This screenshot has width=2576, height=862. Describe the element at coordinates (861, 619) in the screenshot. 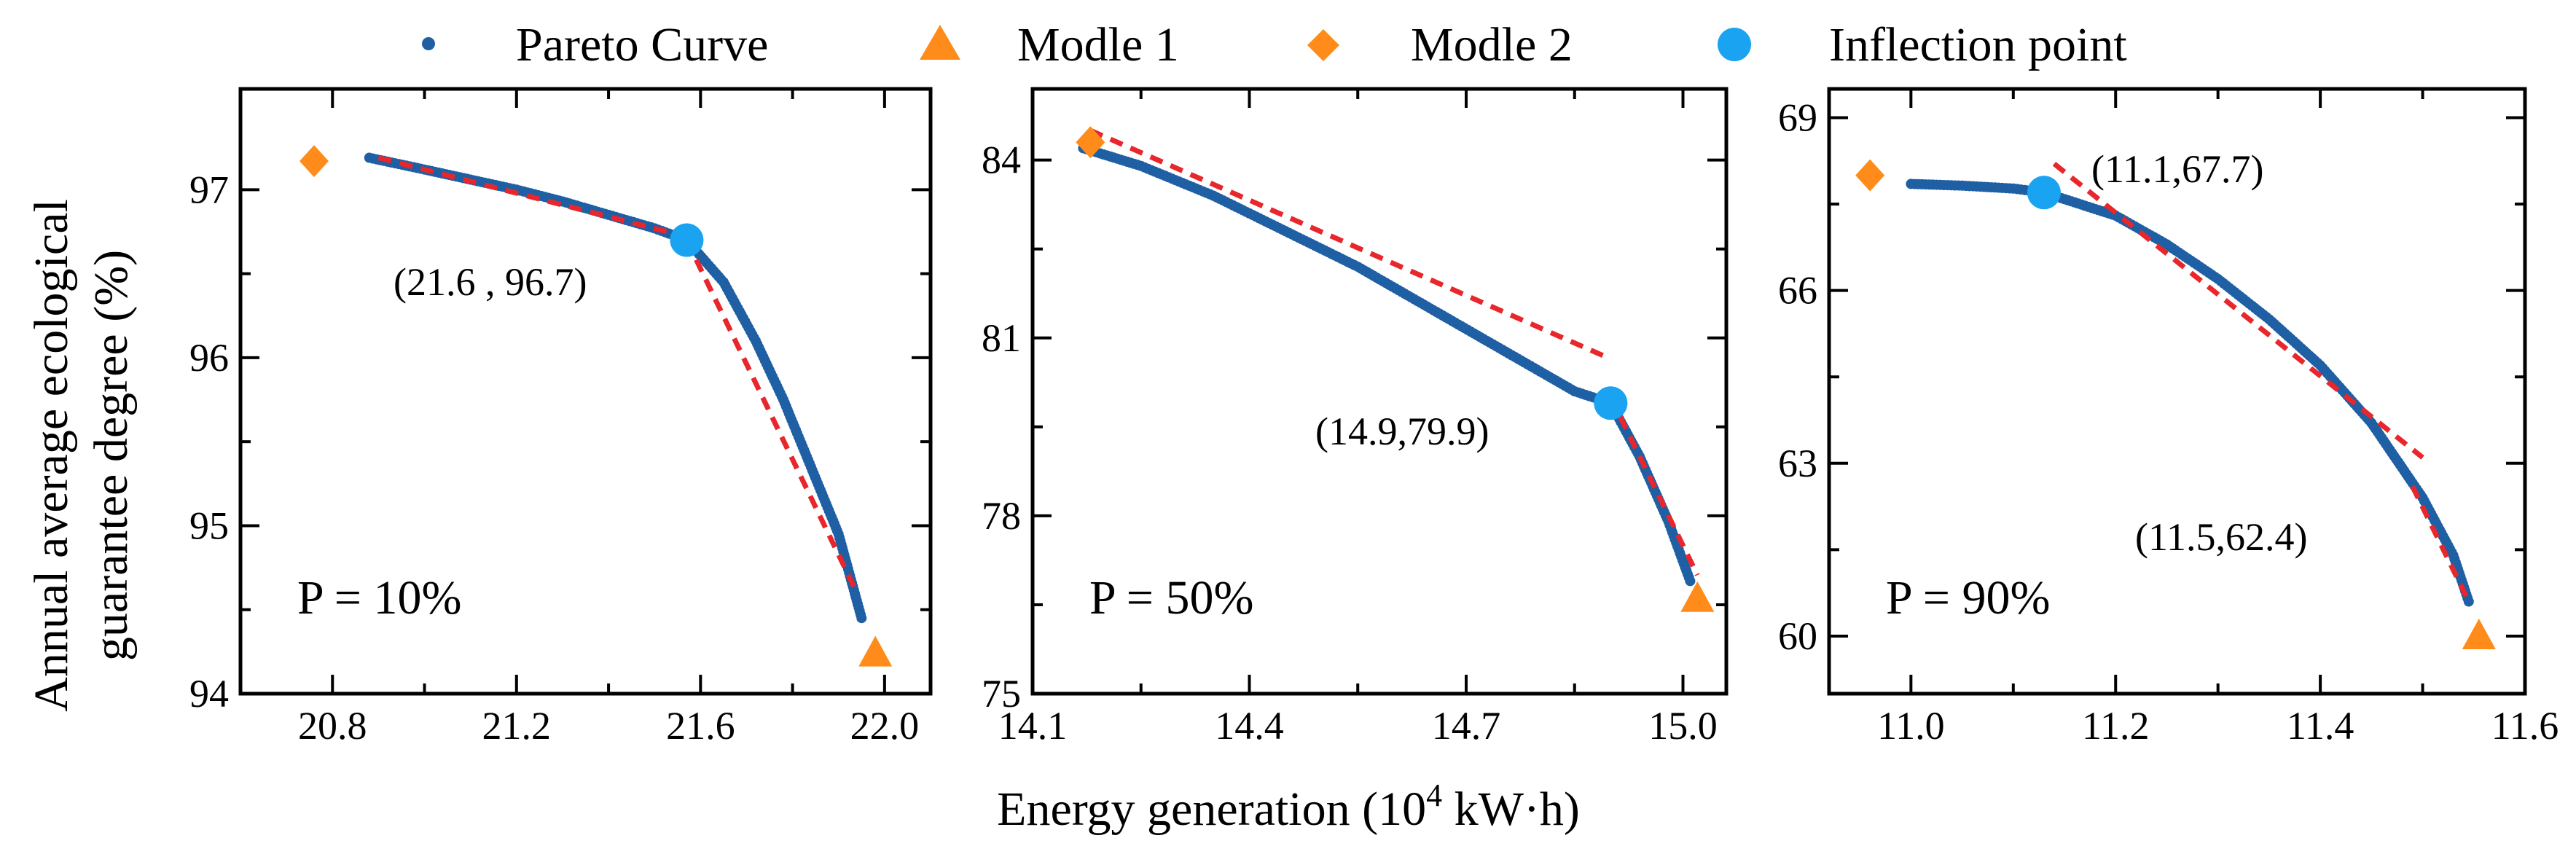

I see `panel-1-pareto-point` at that location.